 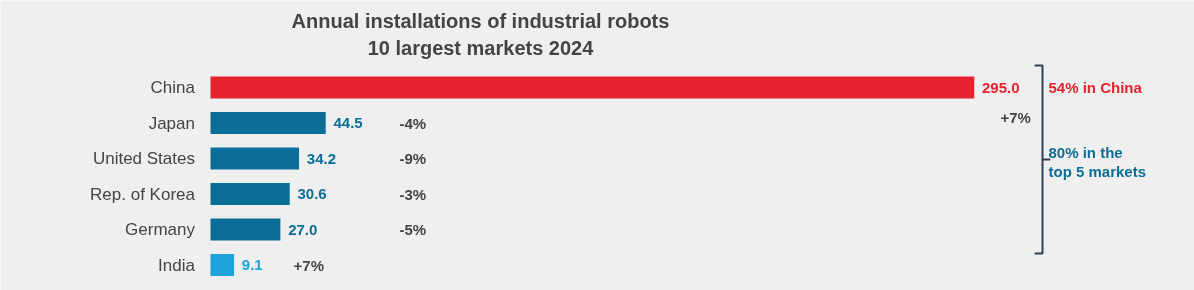 I want to click on y-tick-label: Japan, so click(x=171, y=123).